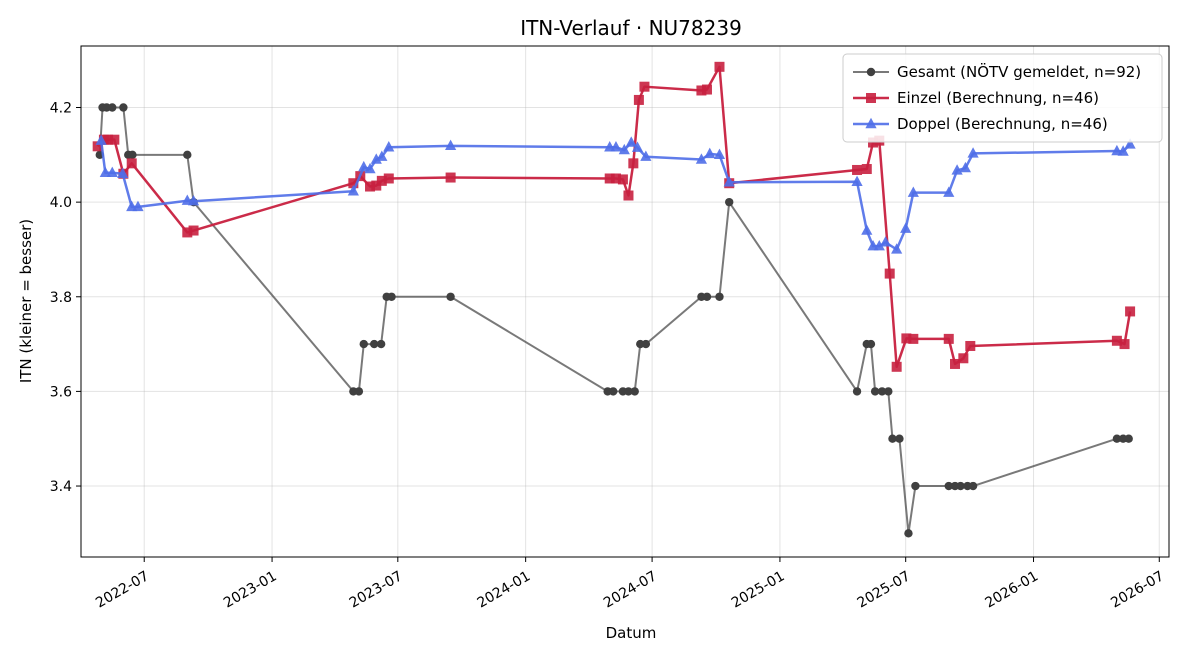 The height and width of the screenshot is (660, 1200). What do you see at coordinates (61, 109) in the screenshot?
I see `y-tick-label: 4.2` at bounding box center [61, 109].